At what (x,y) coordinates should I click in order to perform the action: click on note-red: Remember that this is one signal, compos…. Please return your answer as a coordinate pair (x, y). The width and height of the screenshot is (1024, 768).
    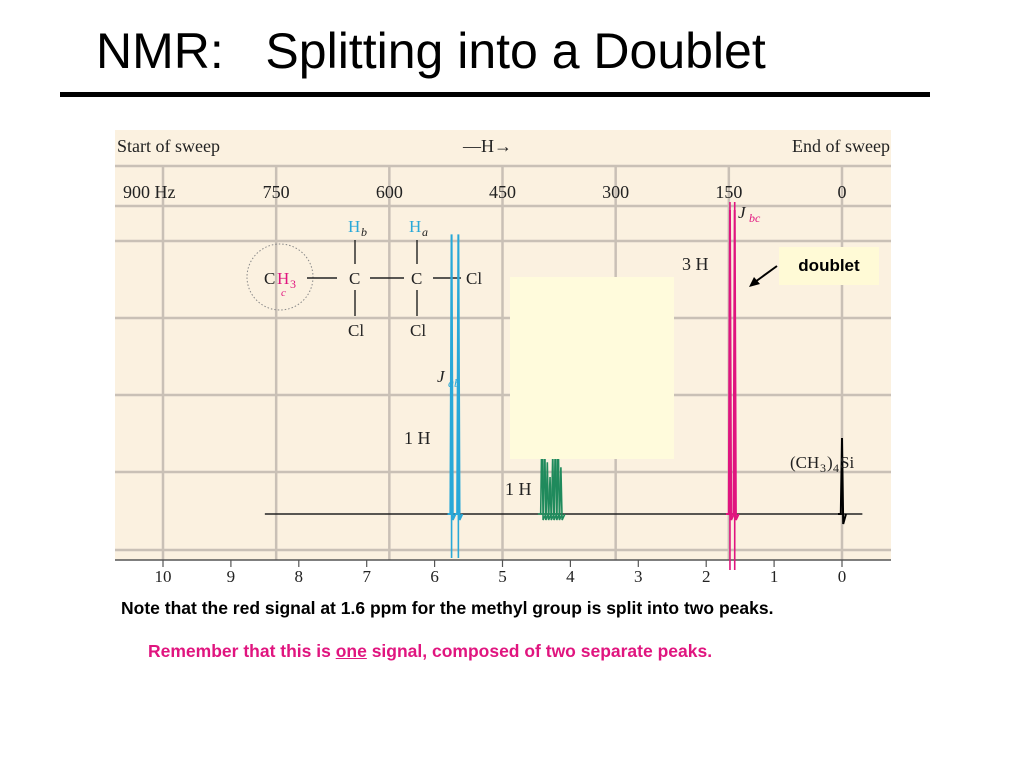
    Looking at the image, I should click on (430, 651).